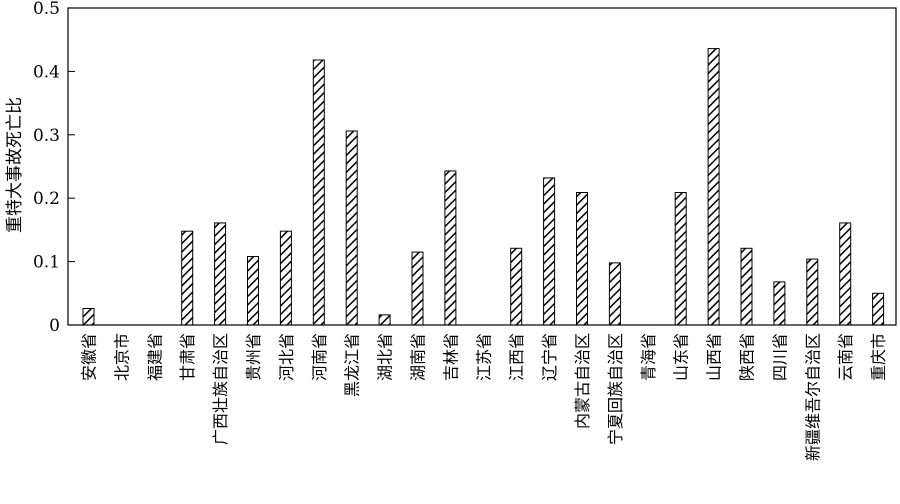 This screenshot has width=900, height=504. I want to click on x-tick-label: 青海省, so click(648, 357).